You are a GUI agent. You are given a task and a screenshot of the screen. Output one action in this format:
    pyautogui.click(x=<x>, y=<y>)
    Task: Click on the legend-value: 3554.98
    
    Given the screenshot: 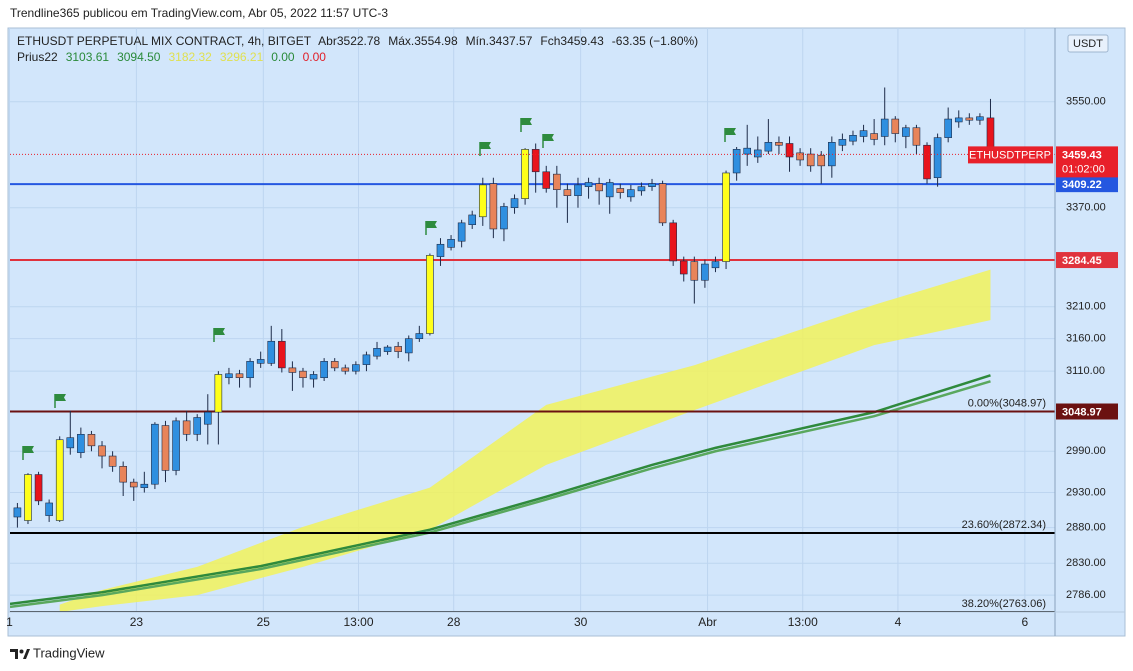 What is the action you would take?
    pyautogui.click(x=436, y=41)
    